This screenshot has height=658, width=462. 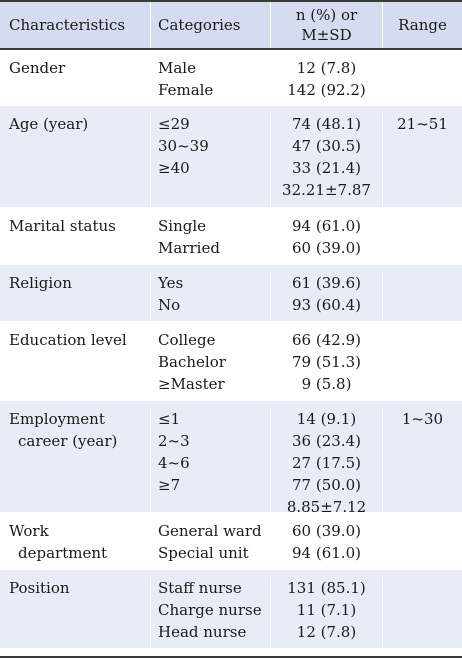 I want to click on value-cell-line: 27 (17.5), so click(x=326, y=463).